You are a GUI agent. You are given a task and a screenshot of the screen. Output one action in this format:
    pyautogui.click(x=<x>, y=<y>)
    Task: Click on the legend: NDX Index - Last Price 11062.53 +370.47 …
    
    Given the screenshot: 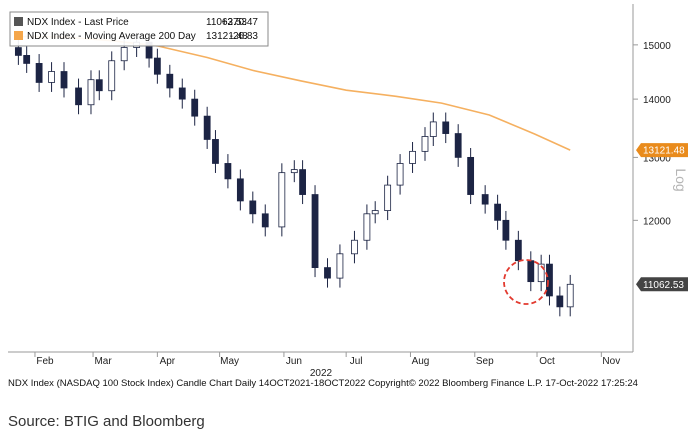 What is the action you would take?
    pyautogui.click(x=139, y=29)
    